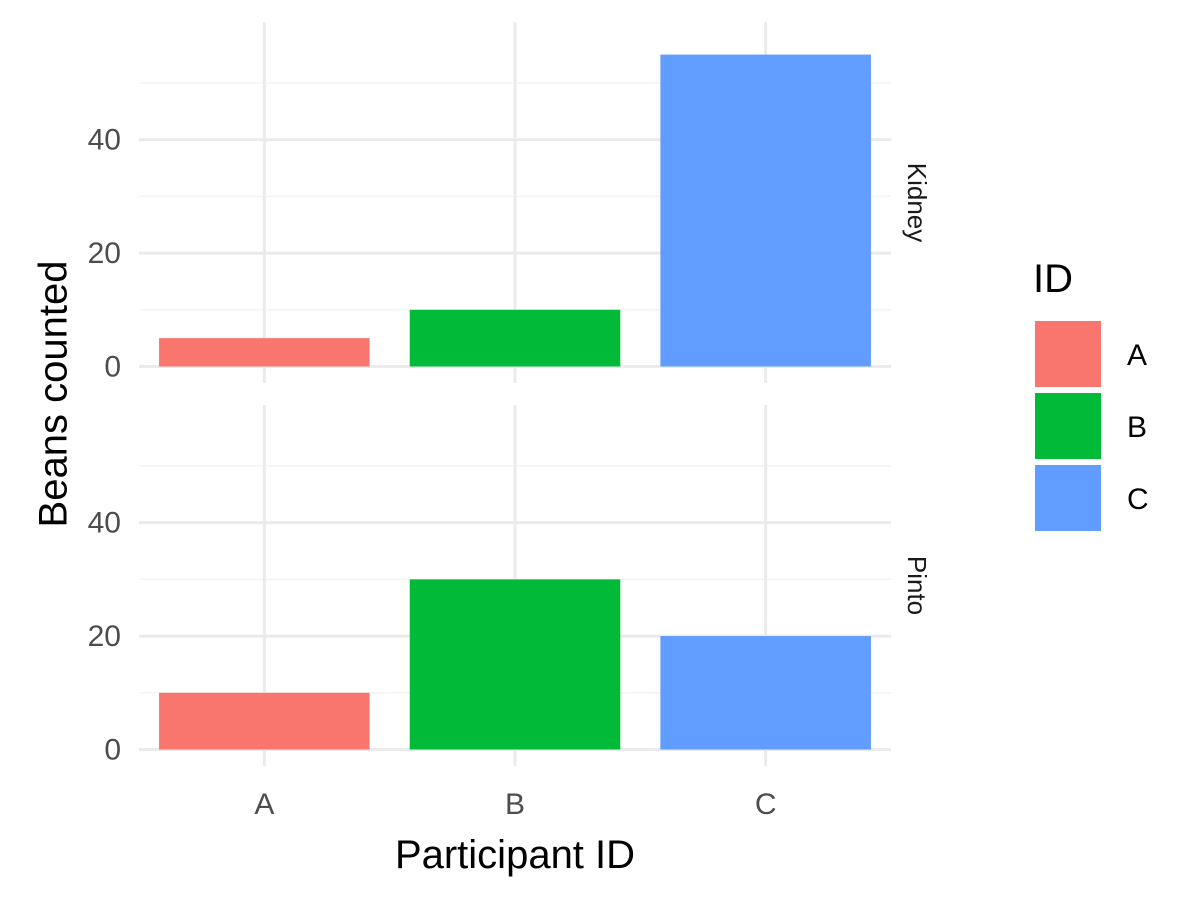 The width and height of the screenshot is (1200, 900). I want to click on legend-entries: A B C, so click(1092, 426).